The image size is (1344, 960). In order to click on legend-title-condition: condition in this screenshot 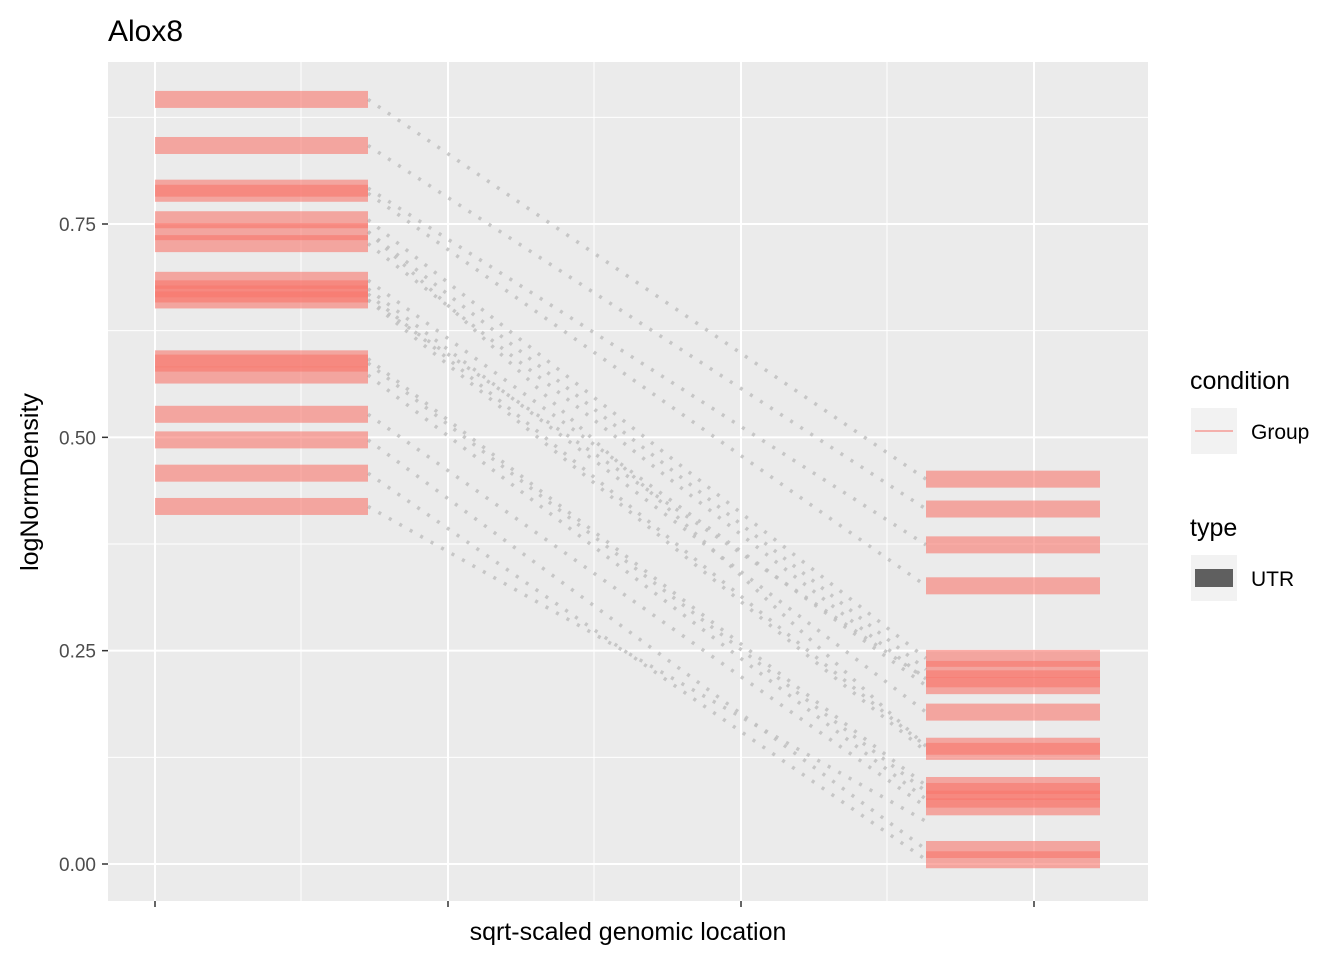, I will do `click(1240, 381)`.